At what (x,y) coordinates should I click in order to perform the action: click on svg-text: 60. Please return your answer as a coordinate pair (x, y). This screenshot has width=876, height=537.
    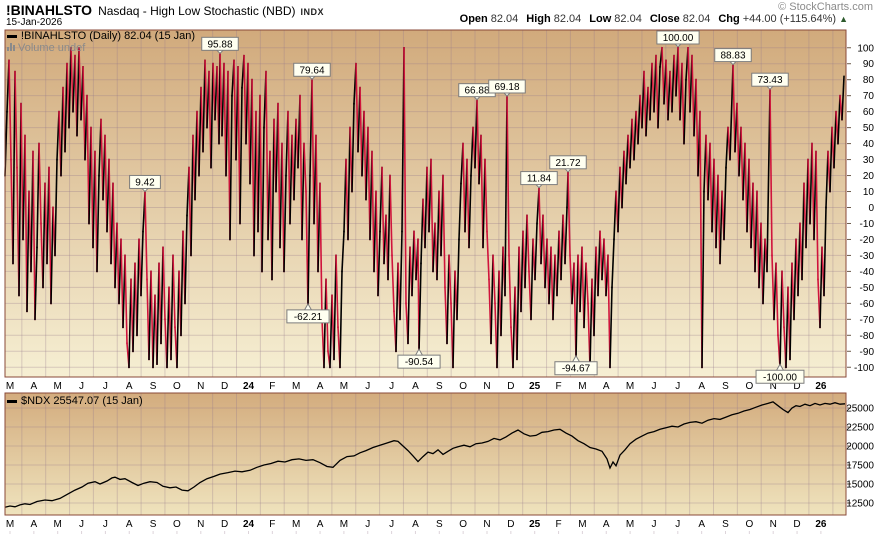
    Looking at the image, I should click on (869, 112).